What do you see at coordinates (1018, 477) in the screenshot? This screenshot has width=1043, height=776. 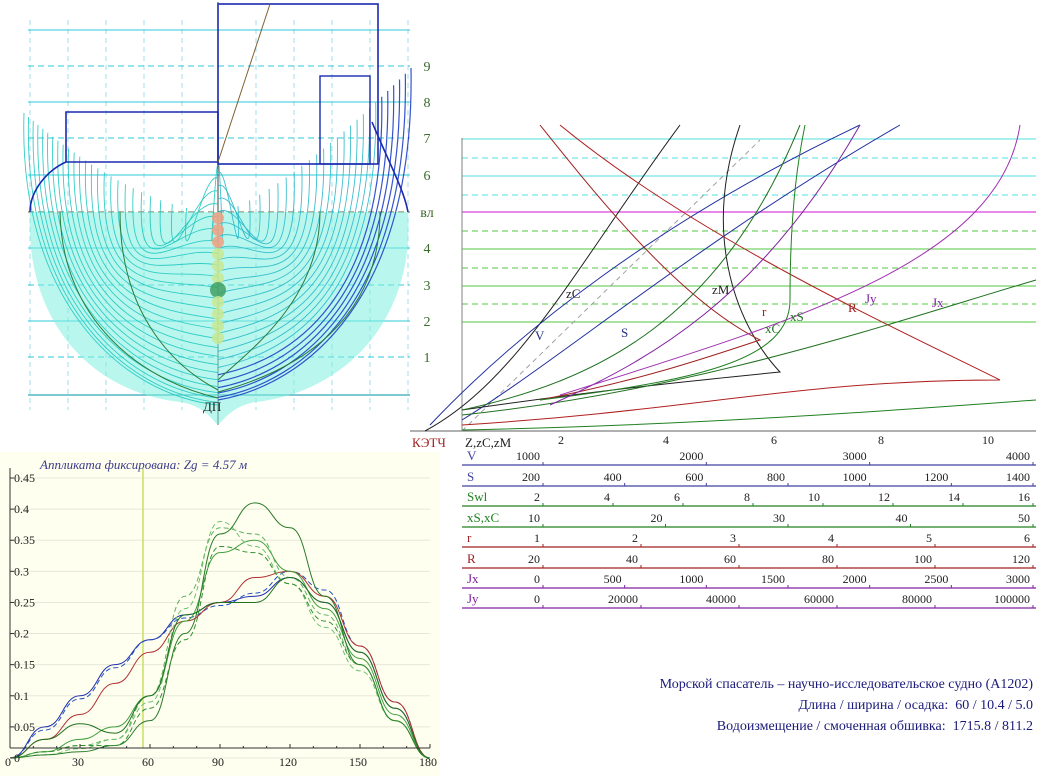 I see `scale-tick-label: 1400` at bounding box center [1018, 477].